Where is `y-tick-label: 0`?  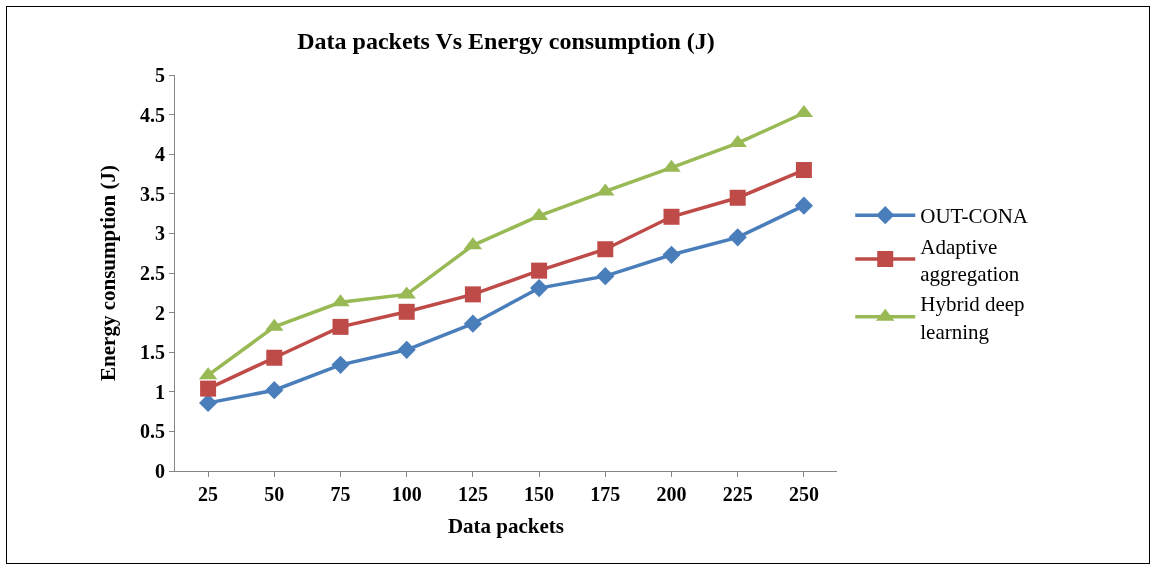 y-tick-label: 0 is located at coordinates (160, 471).